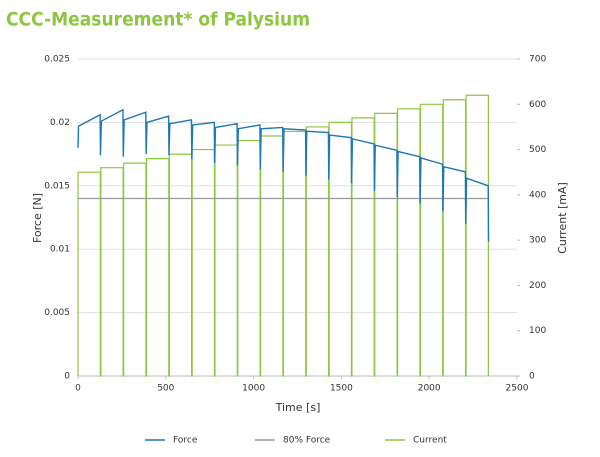  Describe the element at coordinates (158, 20) in the screenshot. I see `chart-title: CCC-Measurement* of Palysium` at that location.